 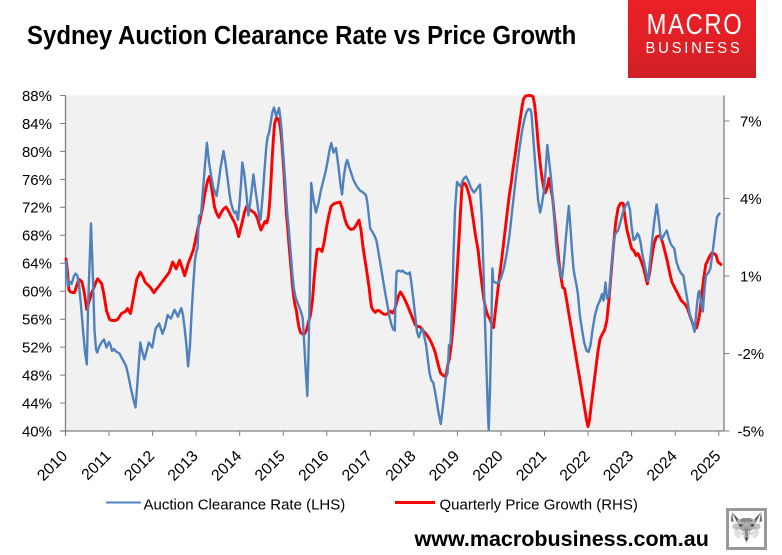 What do you see at coordinates (37, 431) in the screenshot?
I see `svg-text: 40%` at bounding box center [37, 431].